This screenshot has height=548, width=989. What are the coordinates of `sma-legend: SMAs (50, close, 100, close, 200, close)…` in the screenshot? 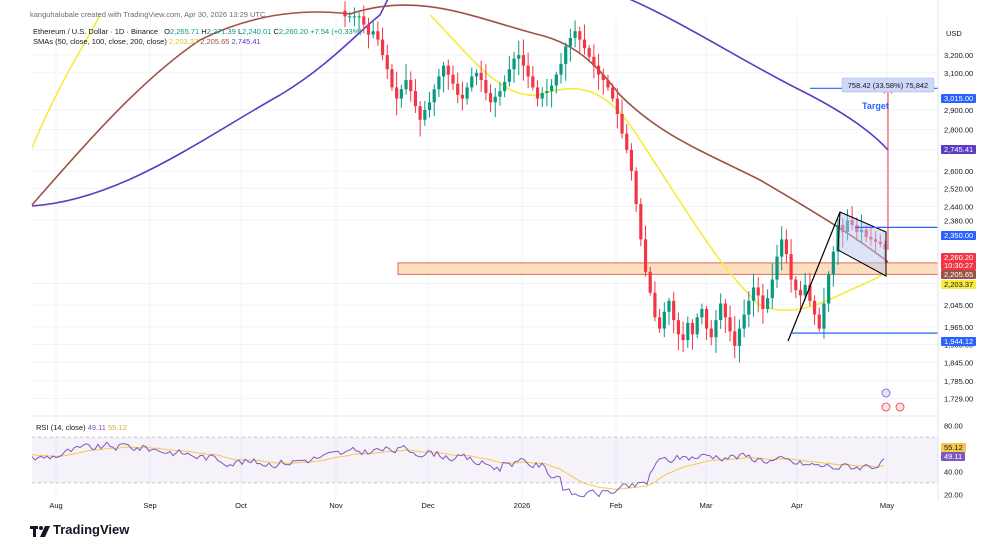 It's located at (147, 41).